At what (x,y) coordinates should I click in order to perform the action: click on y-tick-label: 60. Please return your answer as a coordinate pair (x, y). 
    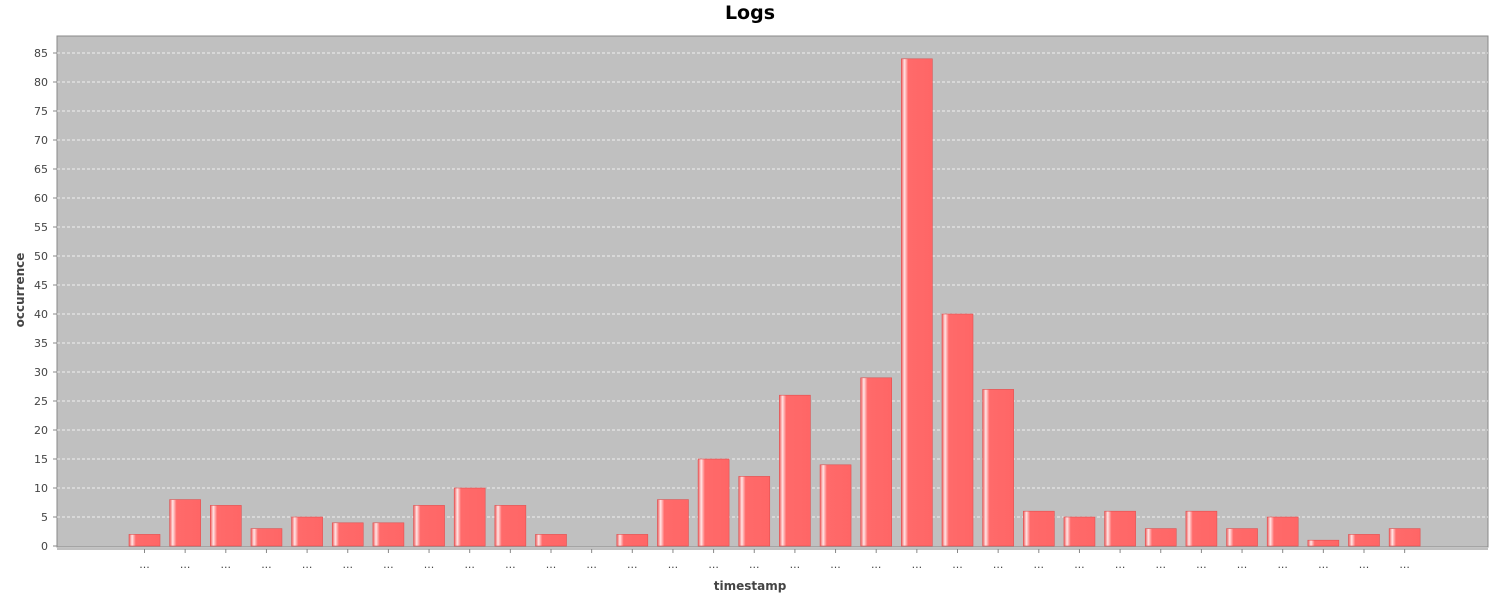
    Looking at the image, I should click on (41, 198).